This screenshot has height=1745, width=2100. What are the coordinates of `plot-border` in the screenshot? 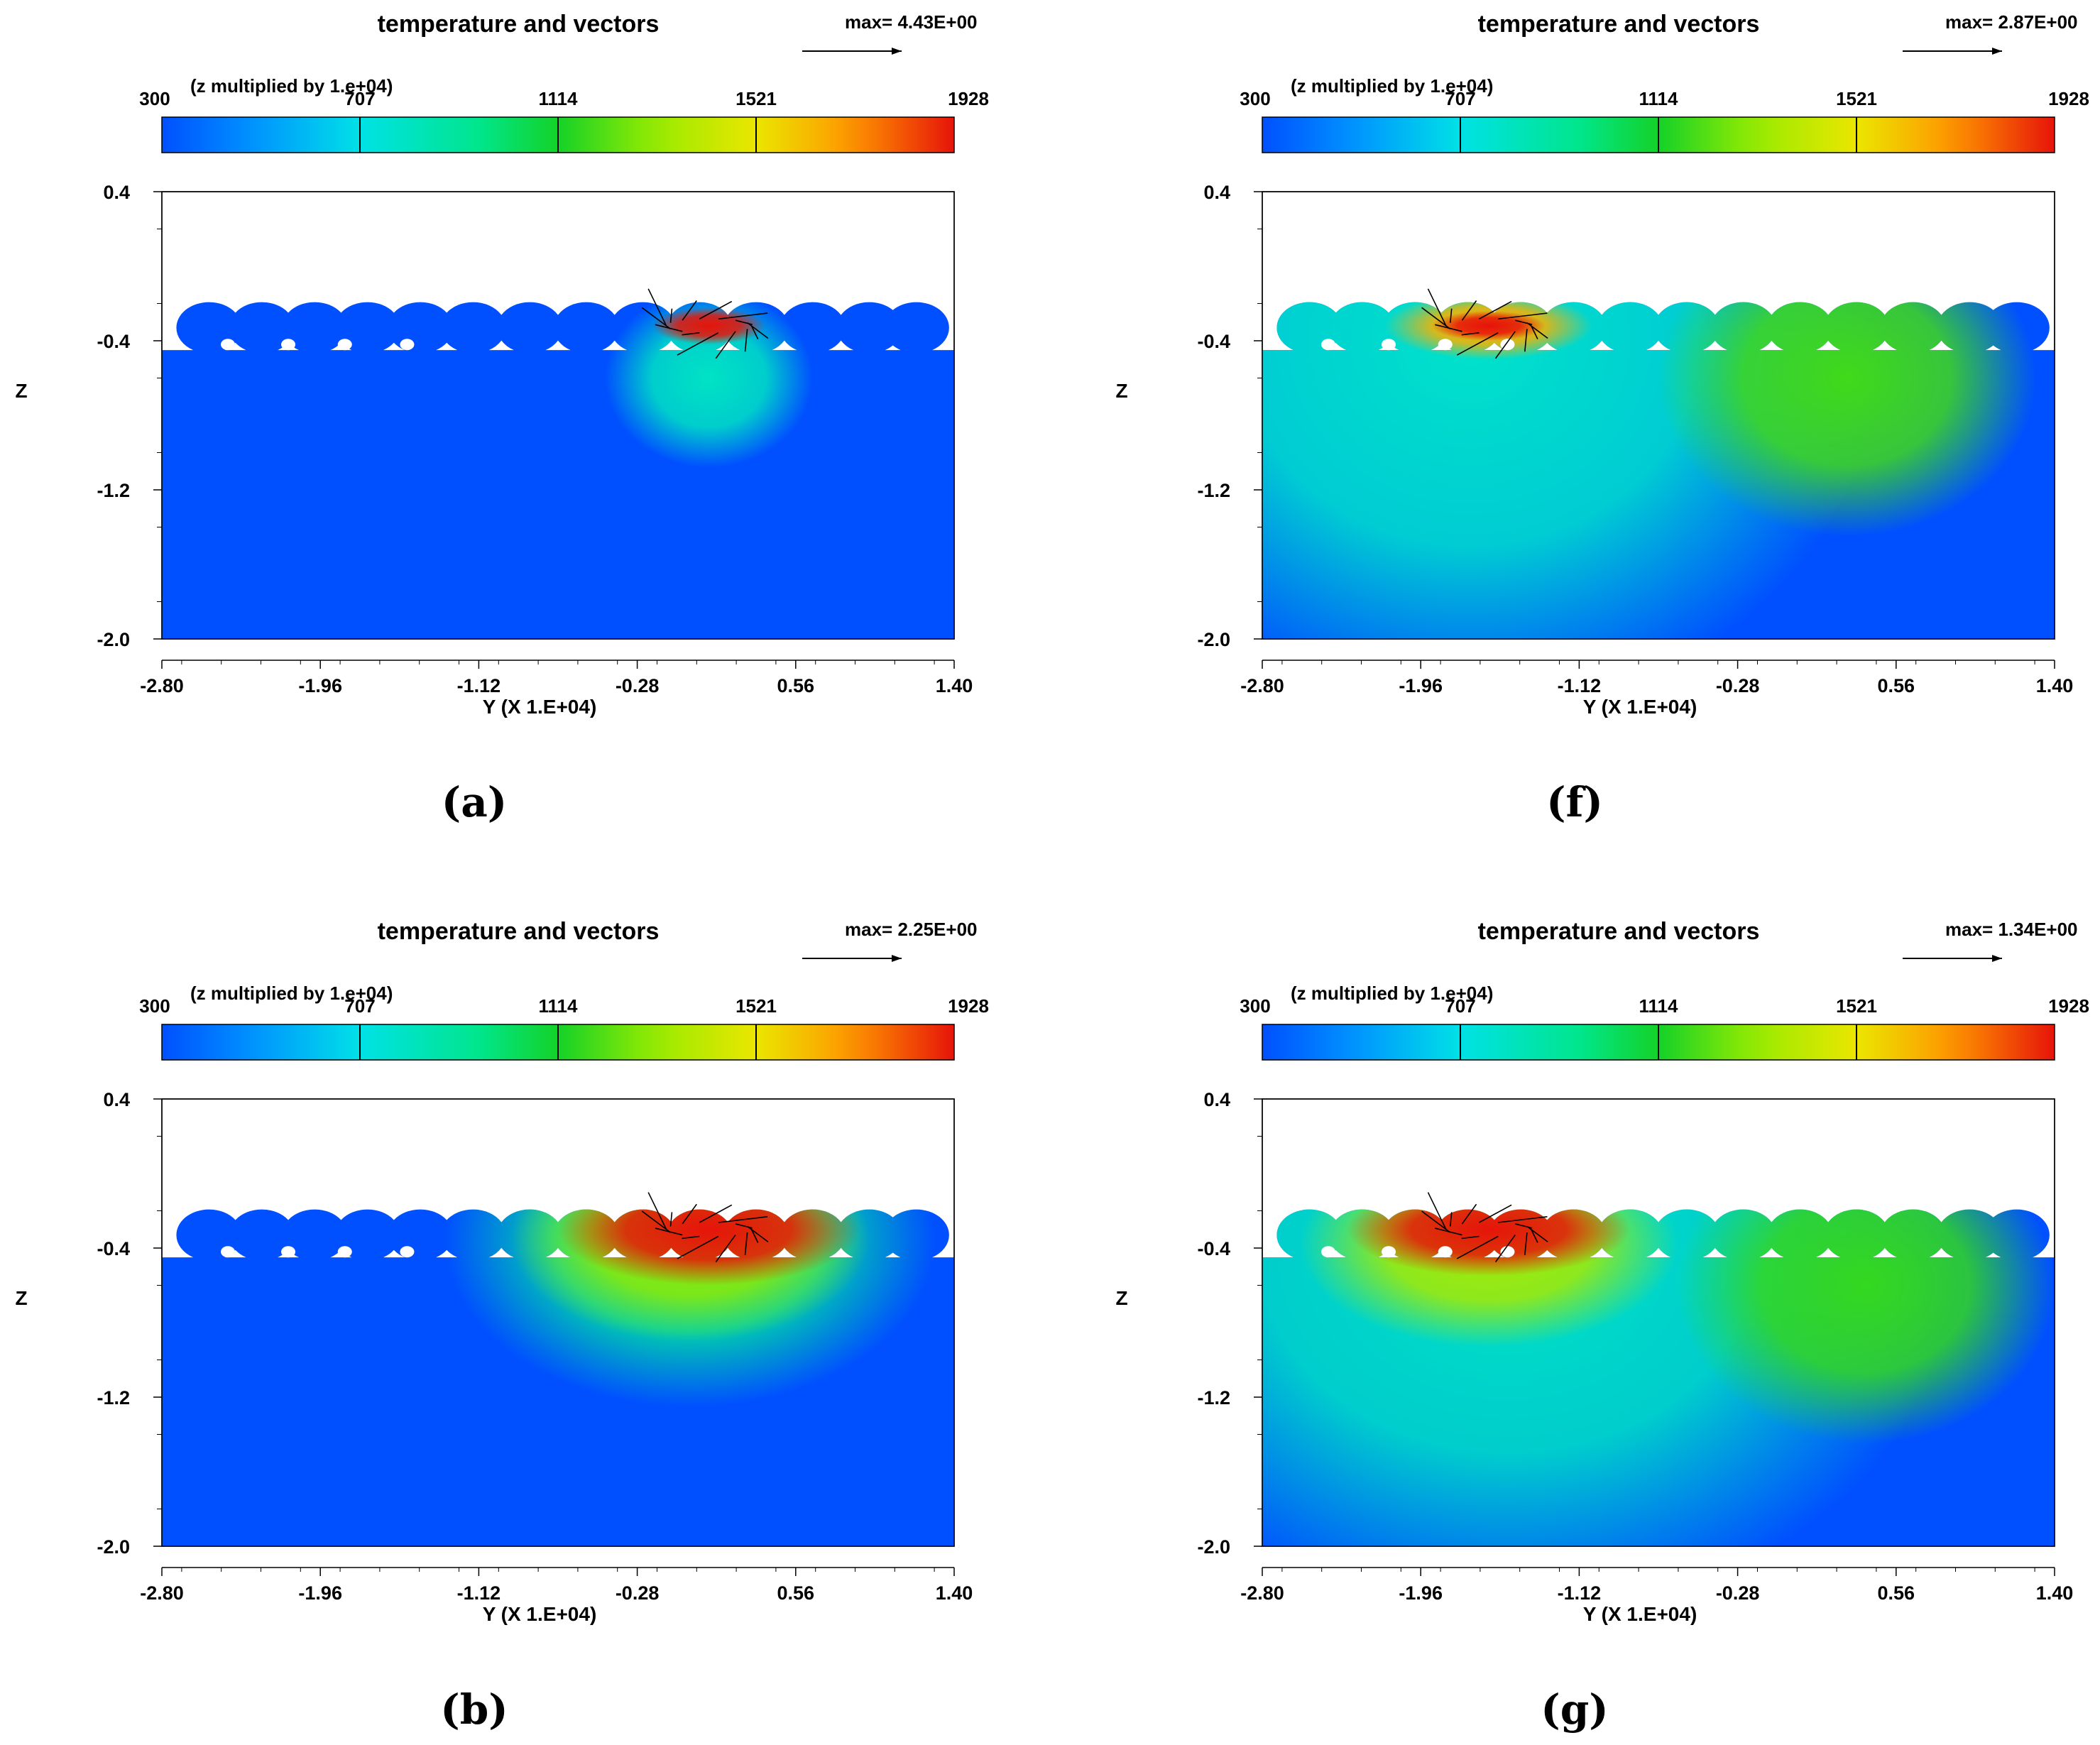 It's located at (1658, 415).